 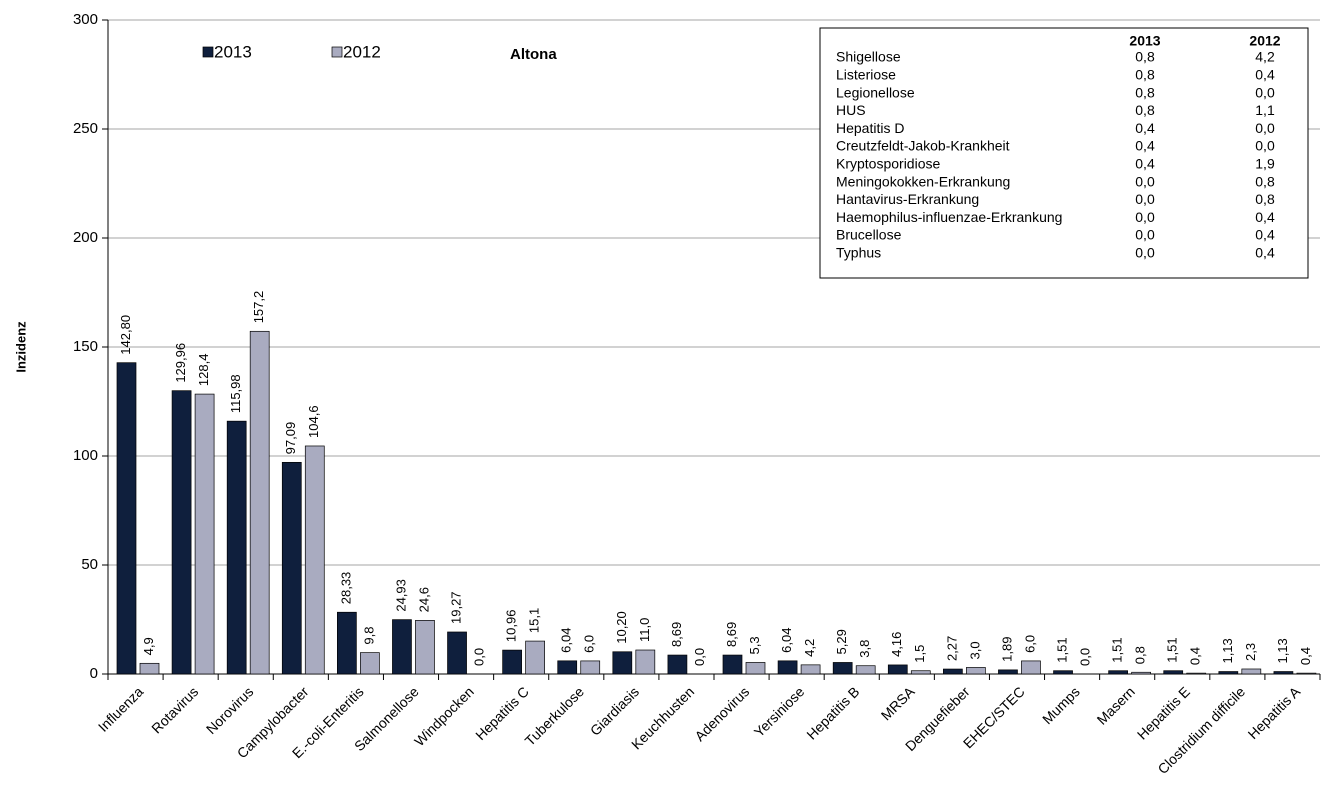 What do you see at coordinates (1265, 164) in the screenshot?
I see `table-cell: 1,9` at bounding box center [1265, 164].